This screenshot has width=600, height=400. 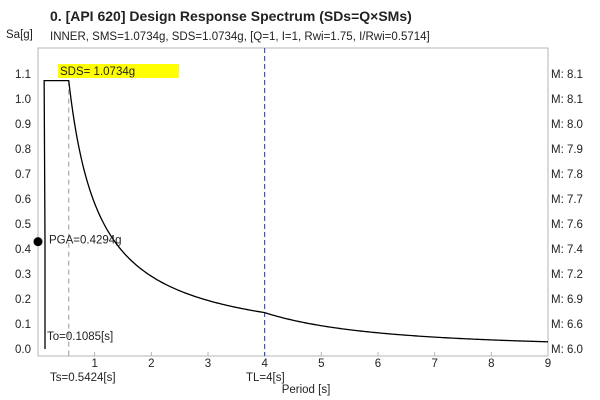 What do you see at coordinates (567, 175) in the screenshot?
I see `magnitude-label: M: 7.8` at bounding box center [567, 175].